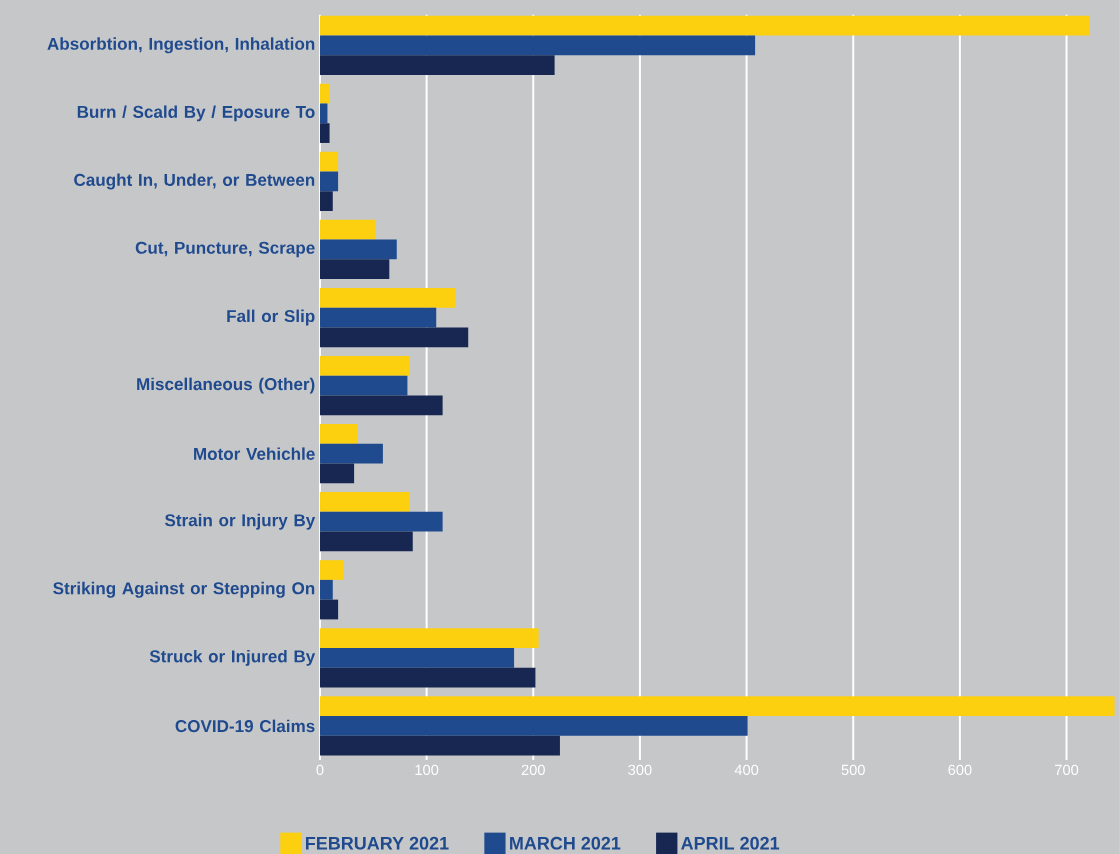 This screenshot has width=1120, height=854. I want to click on y-tick-label: Striking Against or Stepping On, so click(184, 589).